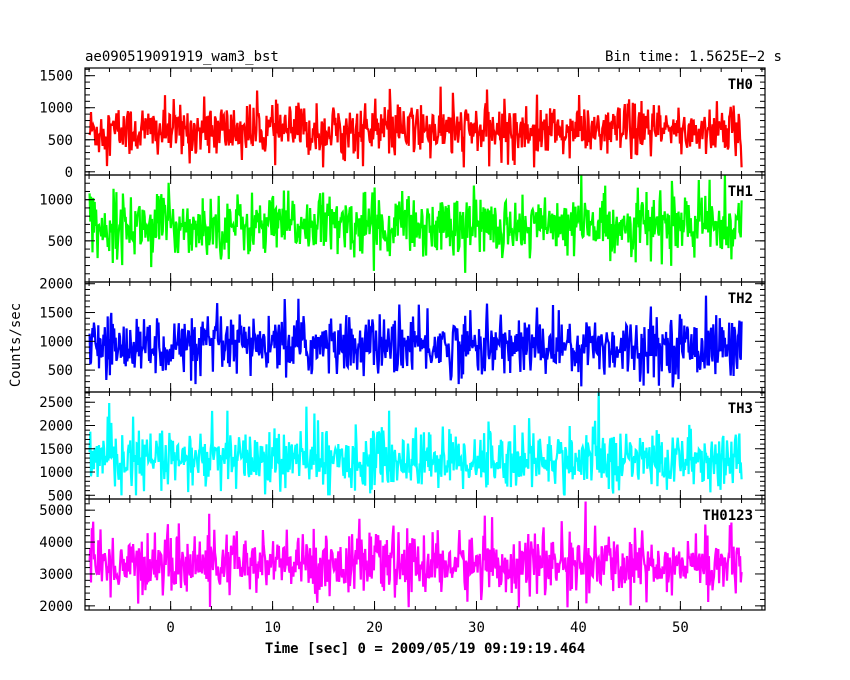  Describe the element at coordinates (415, 554) in the screenshot. I see `series-th0123-trace` at that location.